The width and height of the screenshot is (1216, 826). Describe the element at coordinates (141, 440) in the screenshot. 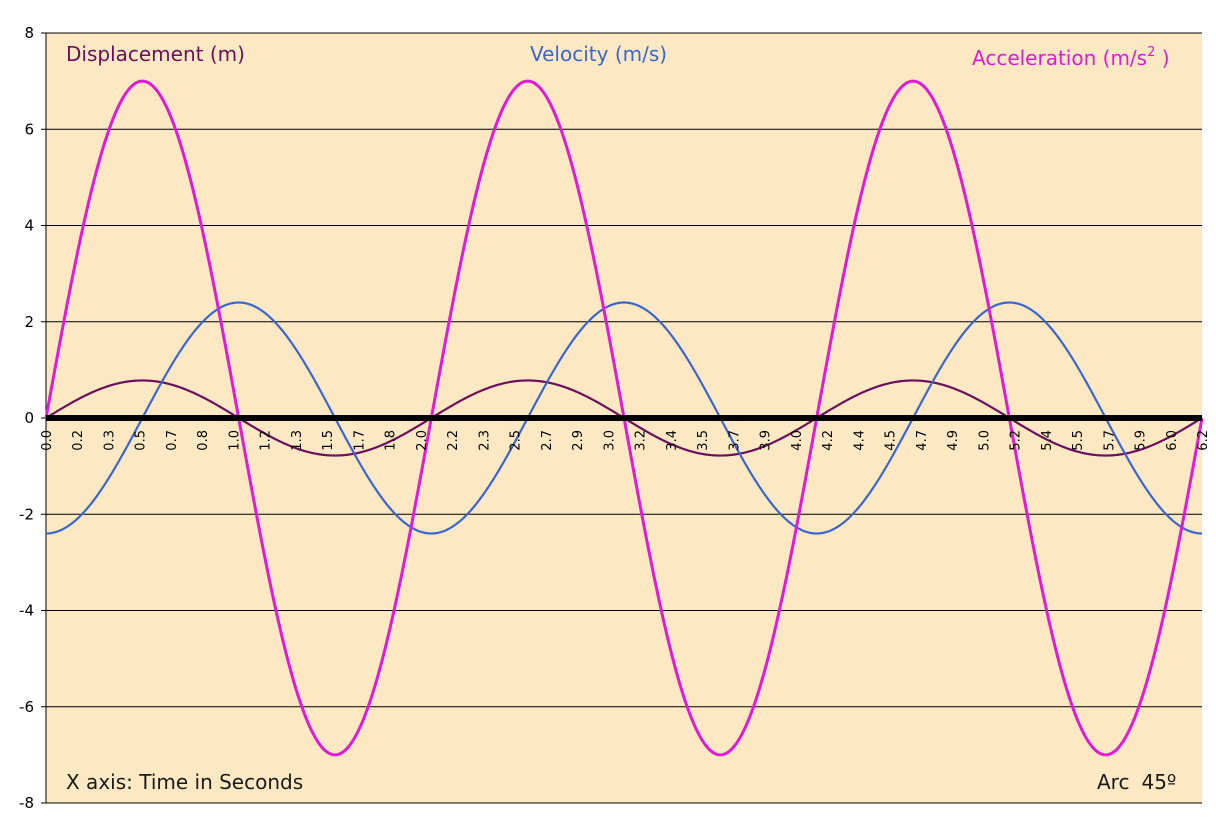

I see `x-tick-label: 0.5` at that location.